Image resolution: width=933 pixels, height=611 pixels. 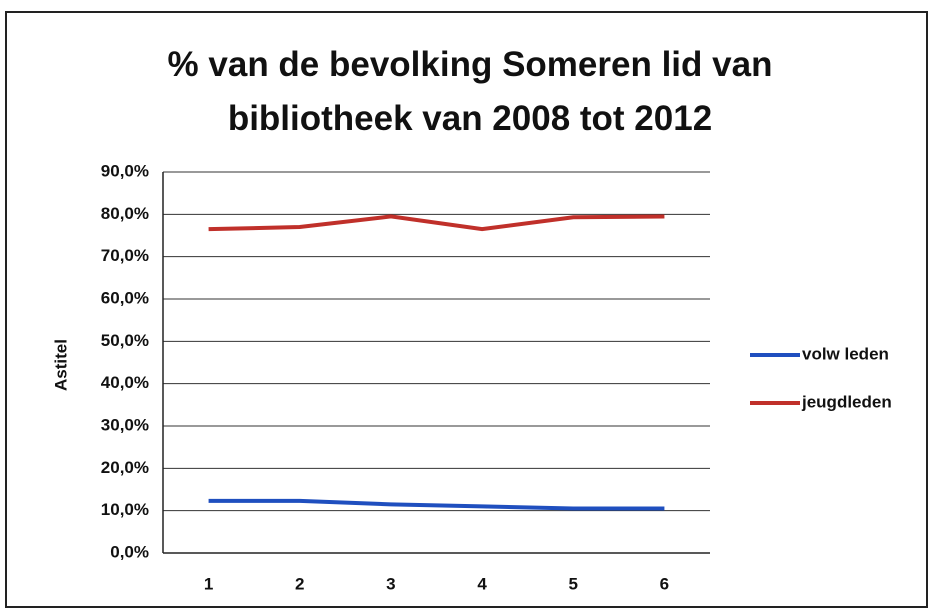 I want to click on y-tick-label: 10,0%, so click(x=125, y=509).